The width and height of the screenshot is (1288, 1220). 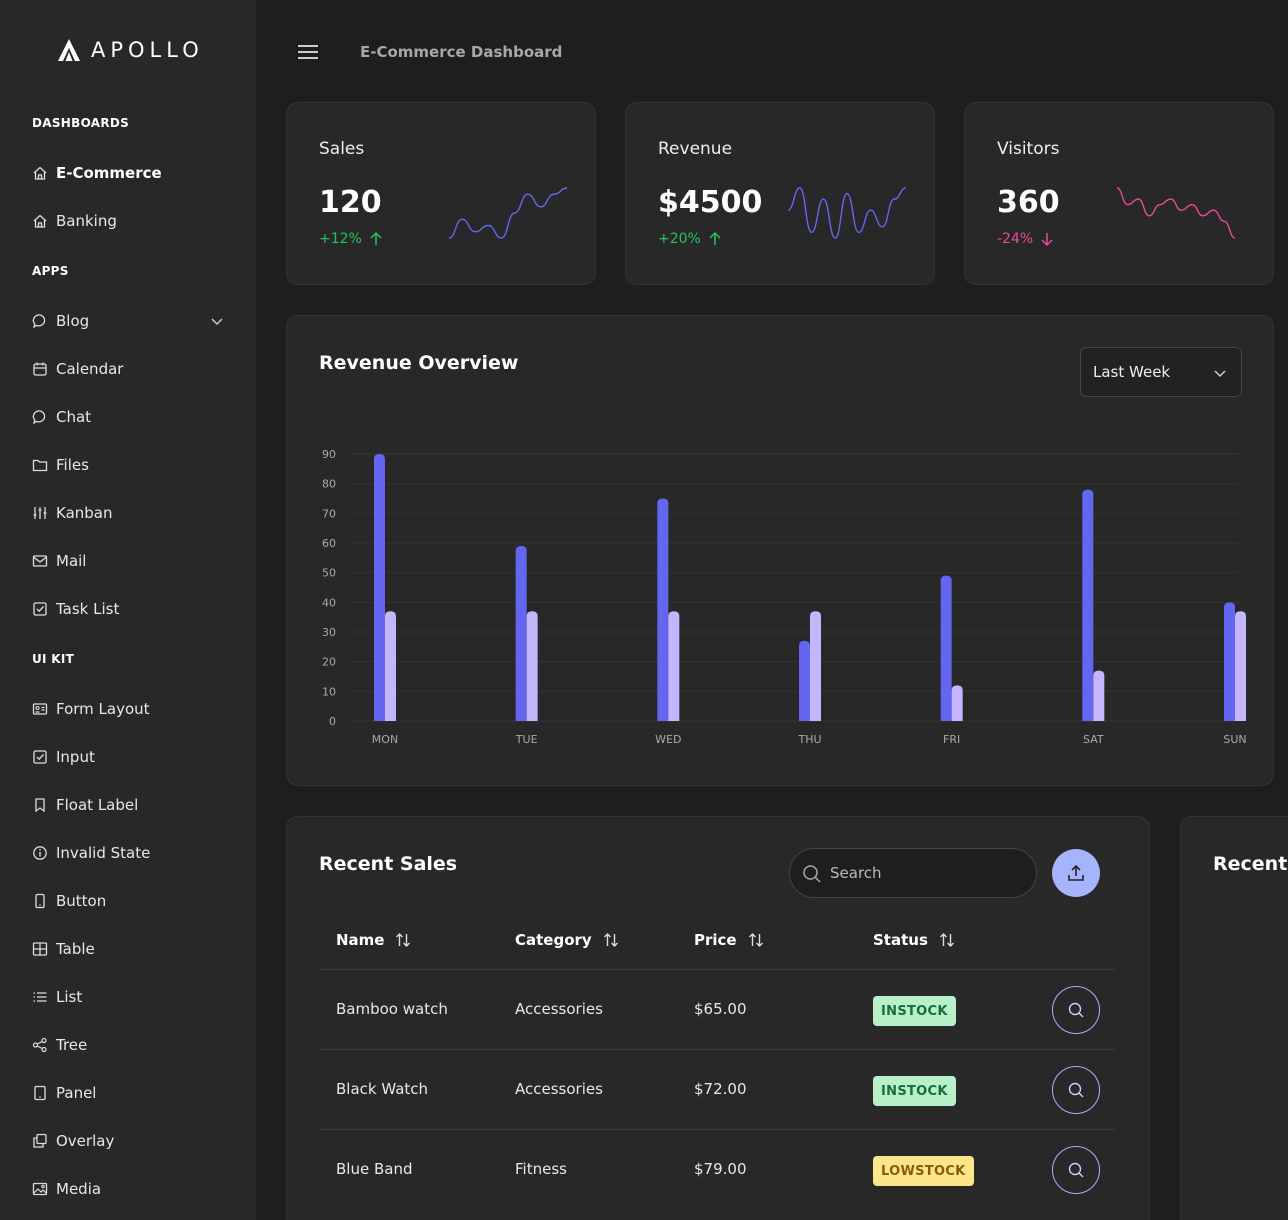 I want to click on sidebar-item-tree: Tree, so click(x=130, y=1045).